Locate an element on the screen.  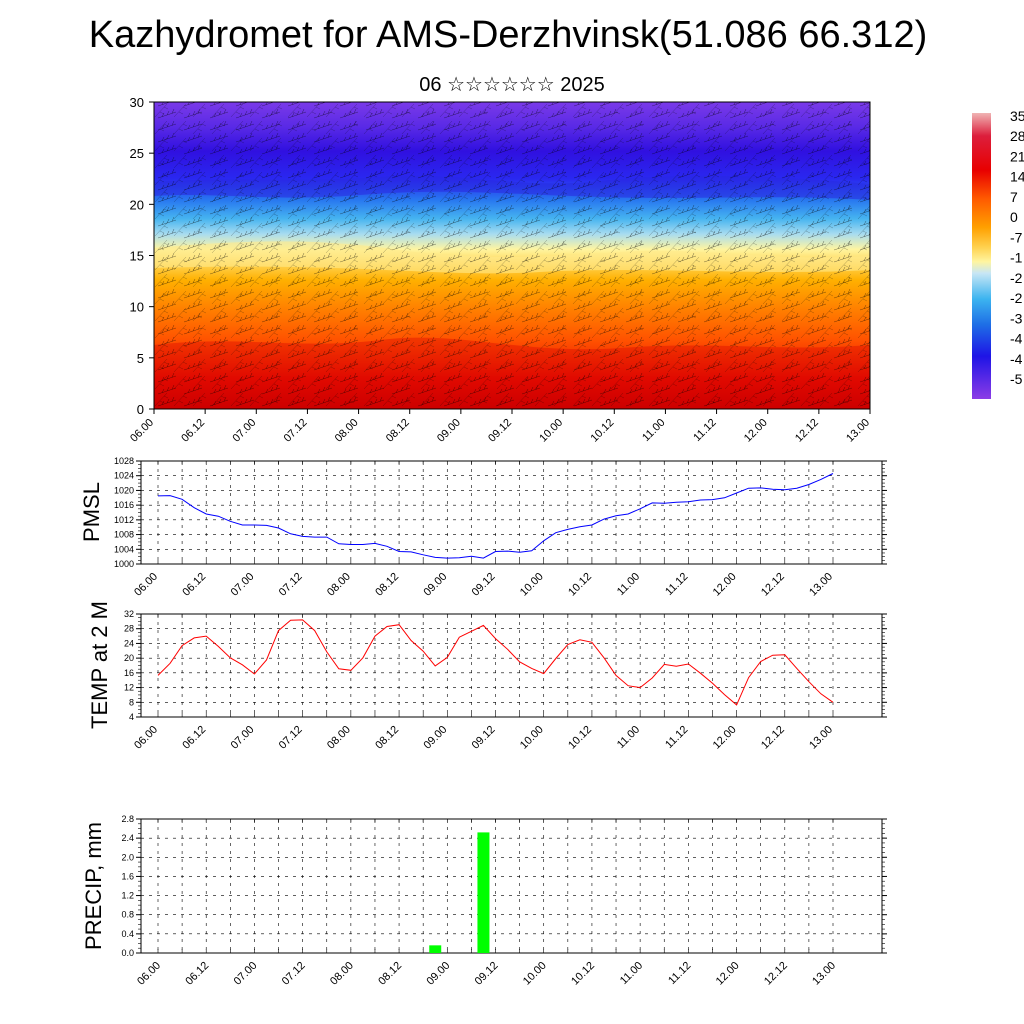
y-tick-label: 8 is located at coordinates (131, 702).